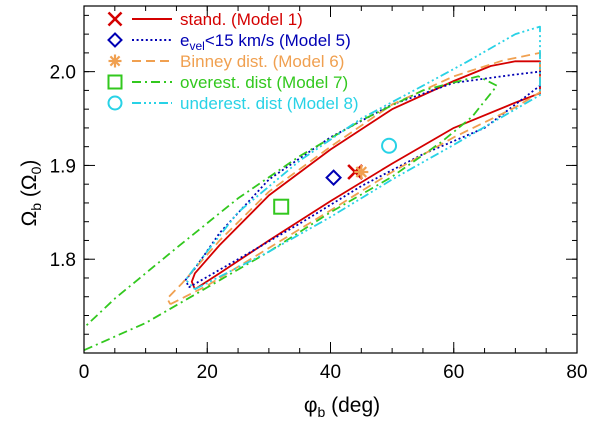 This screenshot has width=600, height=422. I want to click on legend-entry: overest. dist (Model 7), so click(227, 82).